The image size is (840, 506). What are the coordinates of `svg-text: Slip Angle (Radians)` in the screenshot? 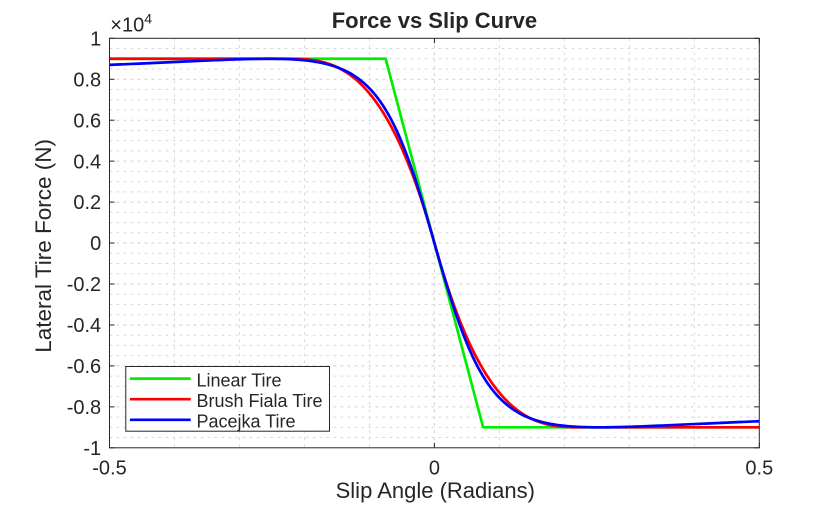 It's located at (435, 490).